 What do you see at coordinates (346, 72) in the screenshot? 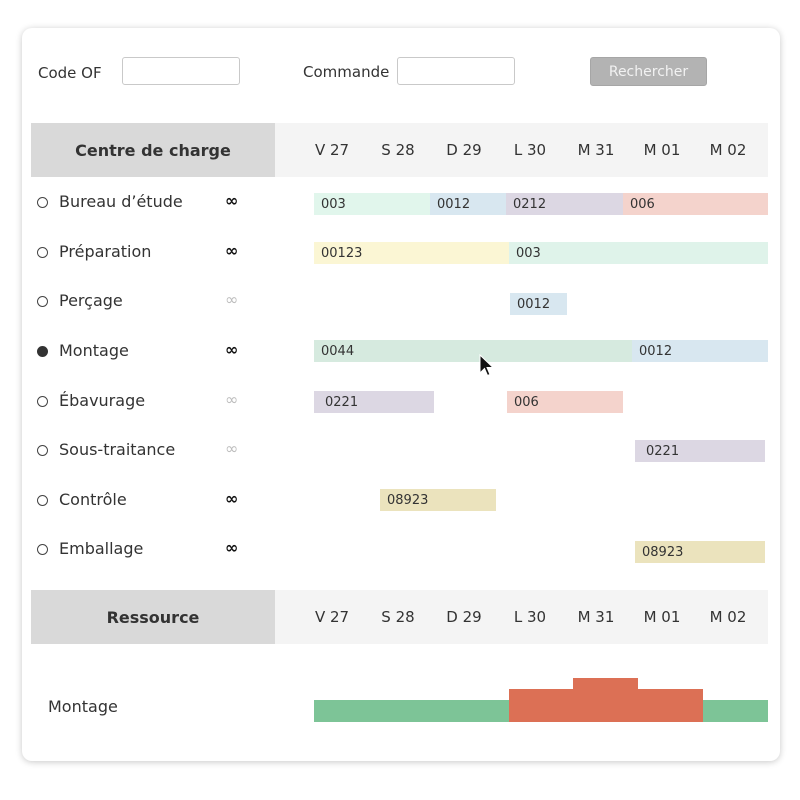
I see `commande-label: Commande` at bounding box center [346, 72].